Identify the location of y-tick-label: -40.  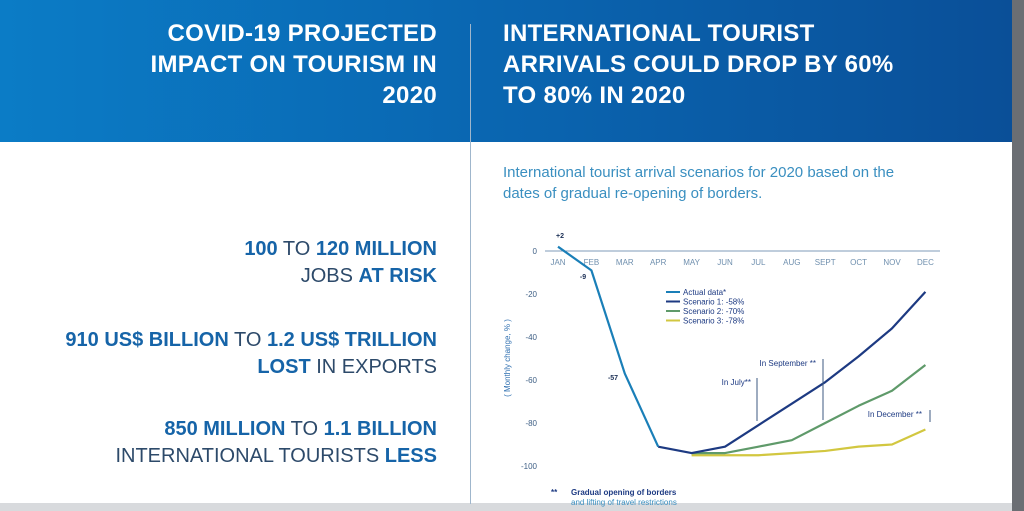
(531, 337).